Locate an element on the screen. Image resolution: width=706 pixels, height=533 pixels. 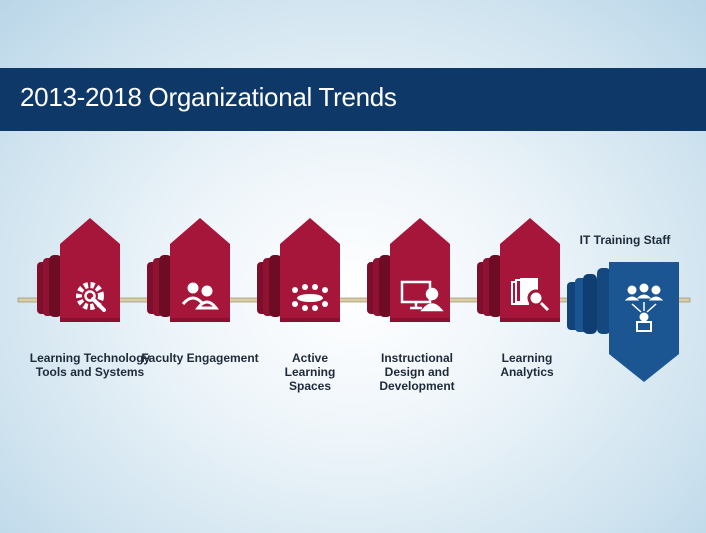
title-bar: 2013-2018 Organizational Trends is located at coordinates (353, 99).